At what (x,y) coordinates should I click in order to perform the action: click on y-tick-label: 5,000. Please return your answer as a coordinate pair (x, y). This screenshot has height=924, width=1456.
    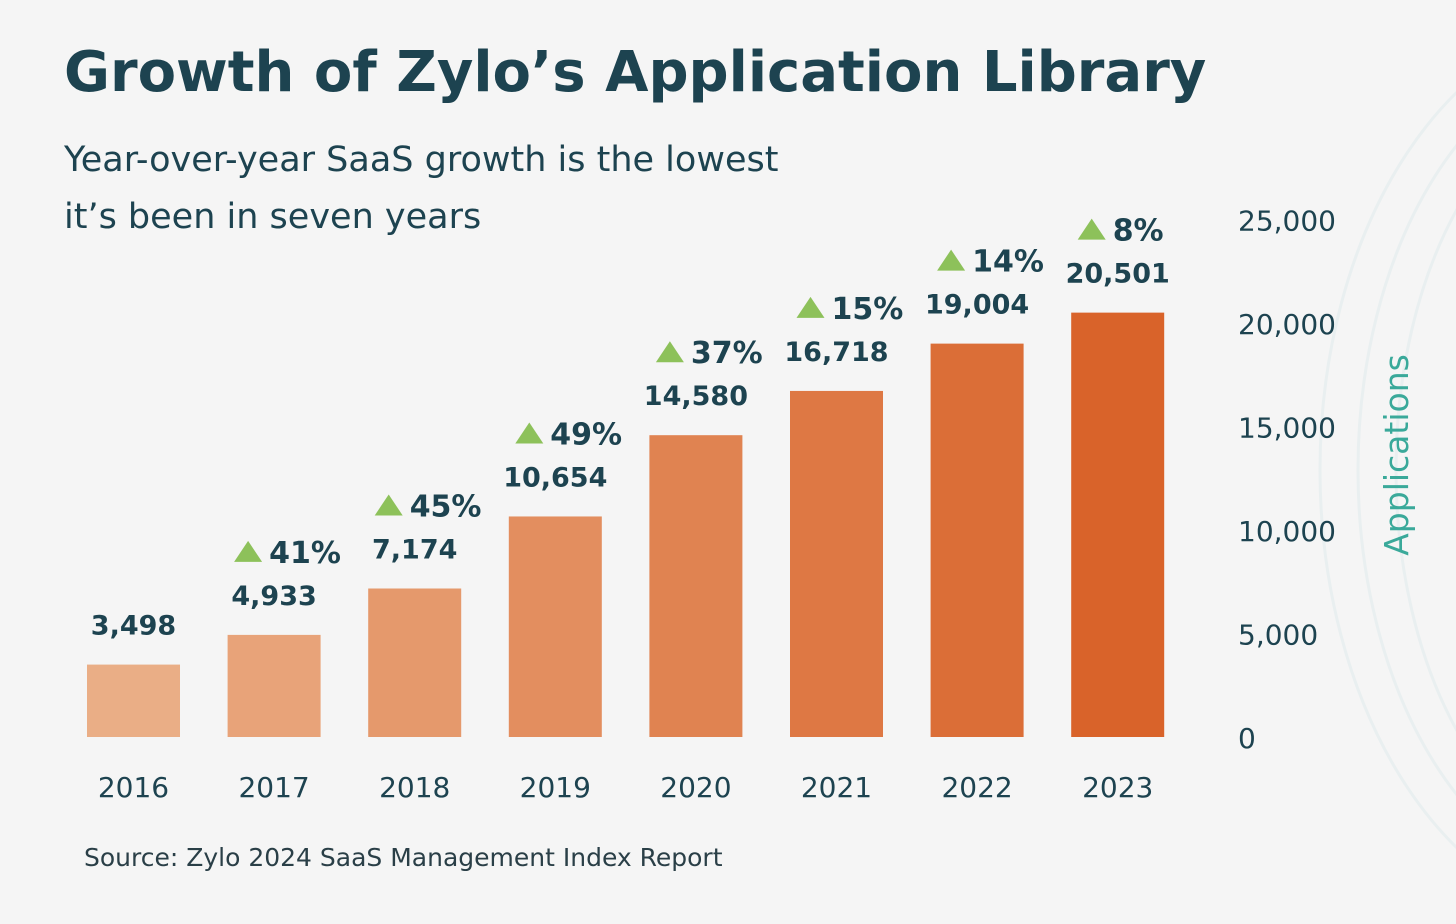
    Looking at the image, I should click on (1278, 635).